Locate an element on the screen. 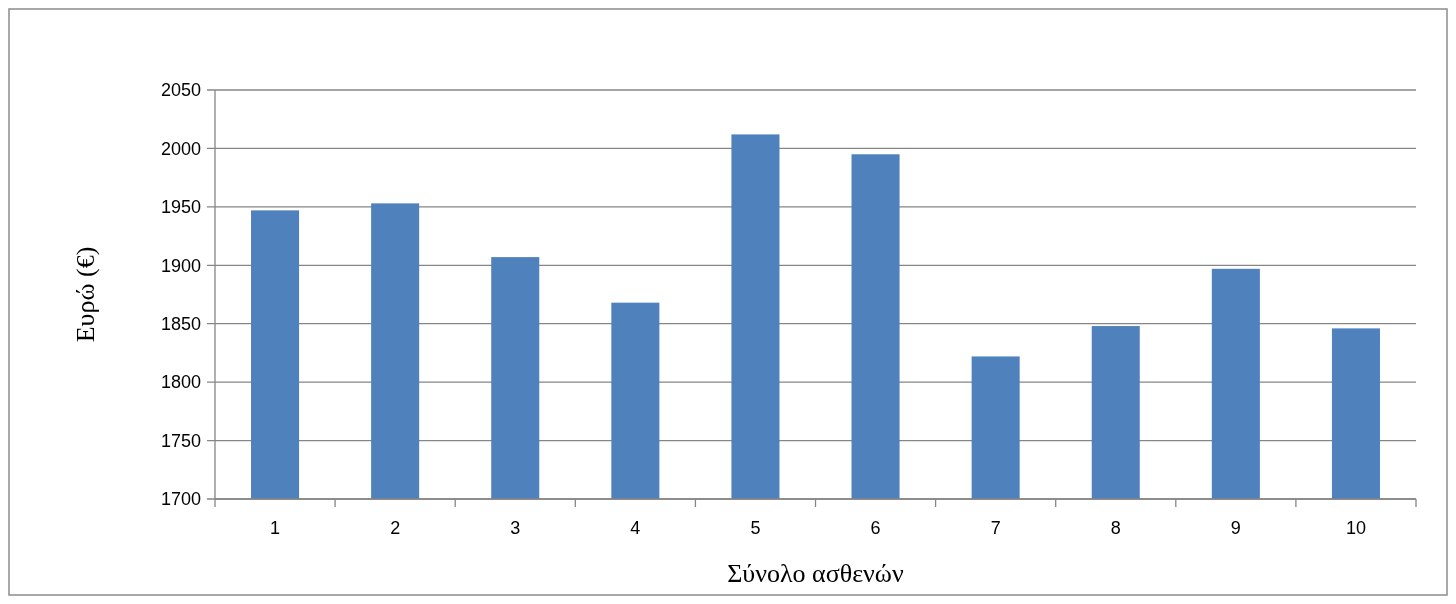 This screenshot has width=1456, height=604. x-tick-label: 5 is located at coordinates (755, 528).